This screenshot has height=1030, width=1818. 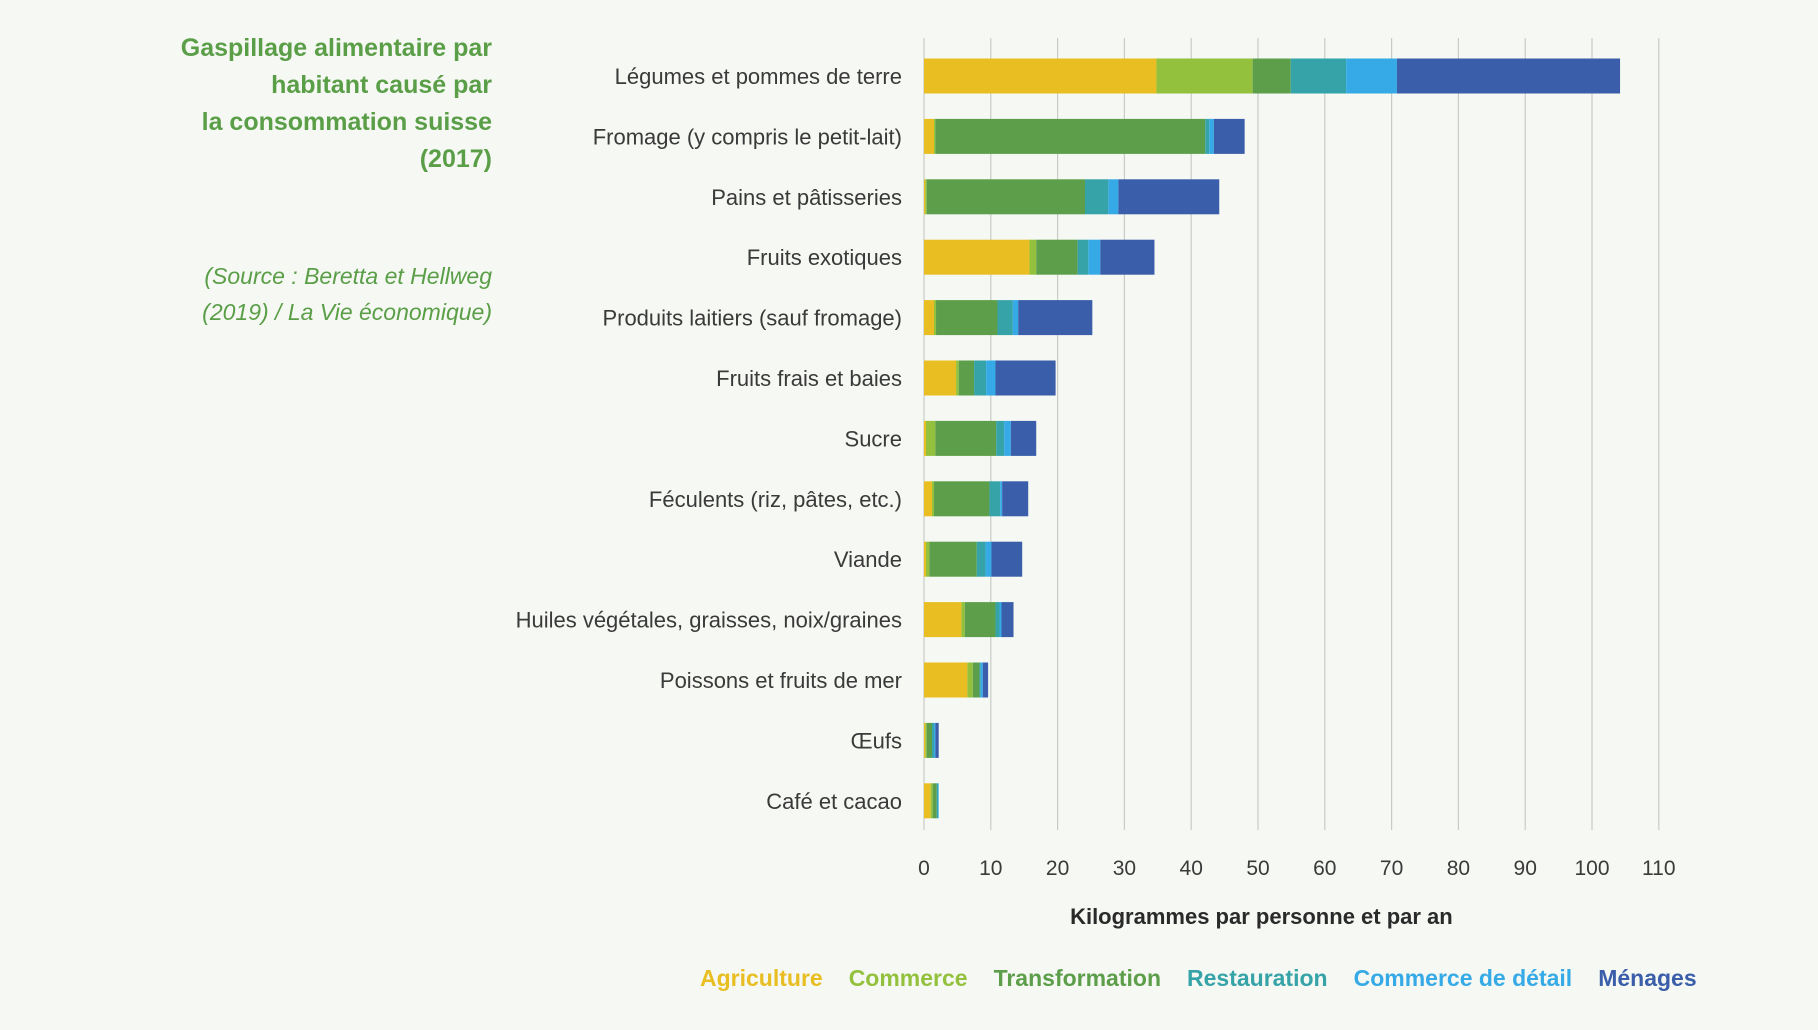 I want to click on legend-item: Transformation, so click(x=1077, y=978).